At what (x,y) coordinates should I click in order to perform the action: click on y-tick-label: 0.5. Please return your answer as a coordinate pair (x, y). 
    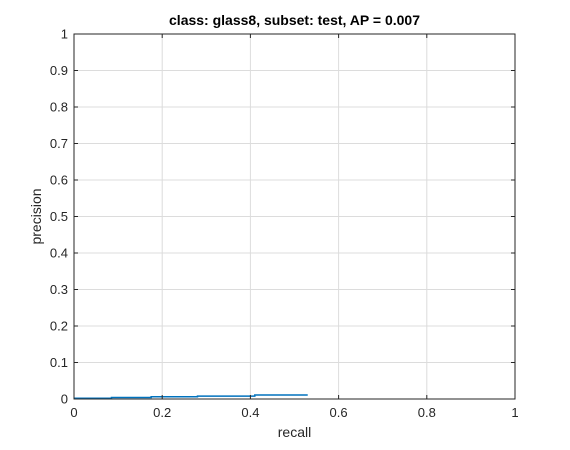
    Looking at the image, I should click on (59, 216).